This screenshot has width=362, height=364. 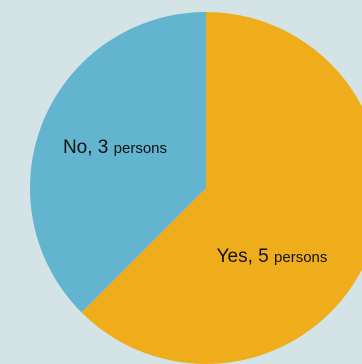 What do you see at coordinates (272, 256) in the screenshot?
I see `slice-label-yes: Yes, 5 persons` at bounding box center [272, 256].